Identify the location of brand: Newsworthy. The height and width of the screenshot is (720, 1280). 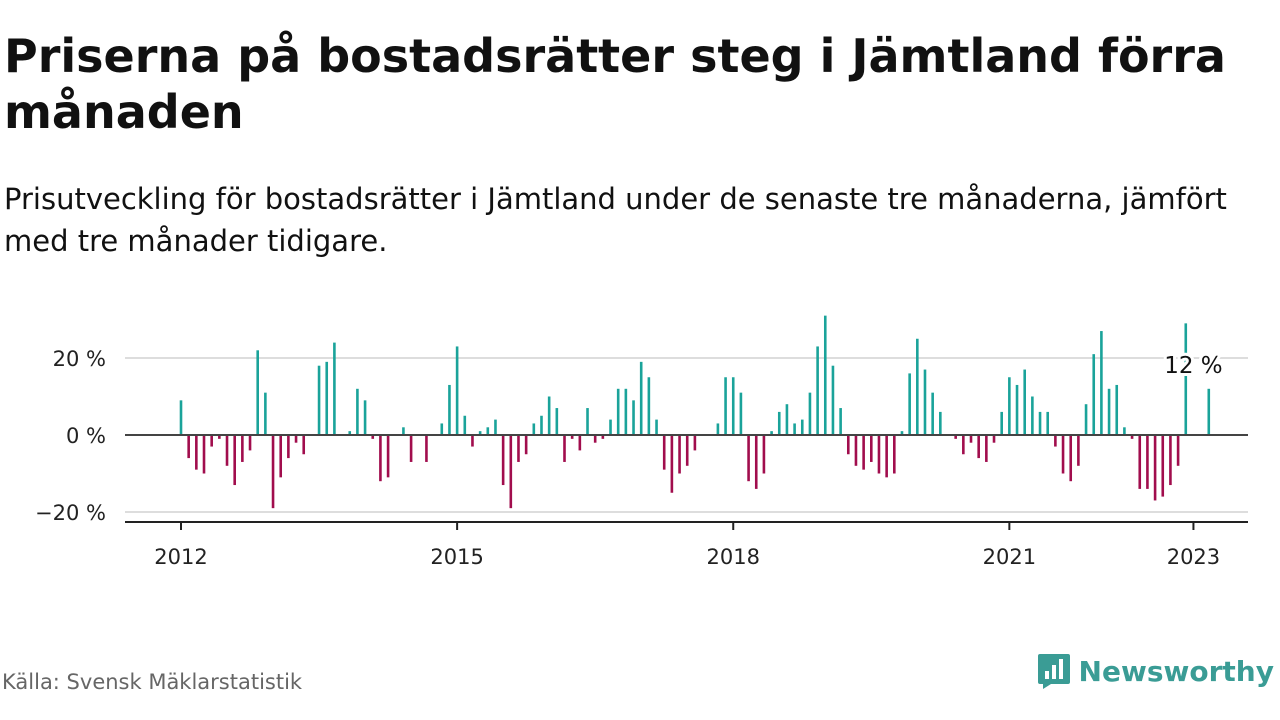
(1155, 671).